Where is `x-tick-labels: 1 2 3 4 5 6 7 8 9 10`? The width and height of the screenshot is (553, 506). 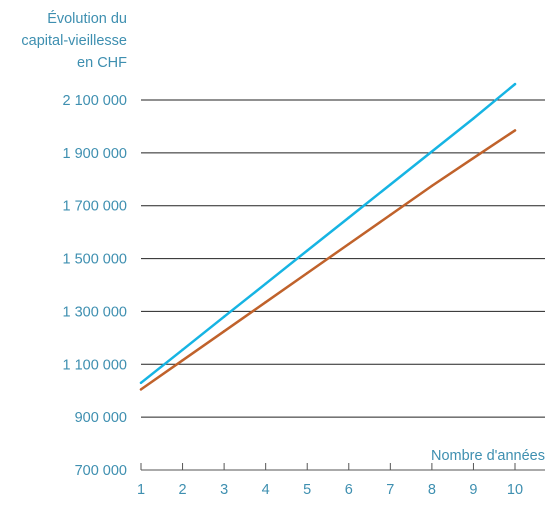
x-tick-labels: 1 2 3 4 5 6 7 8 9 10 is located at coordinates (330, 490).